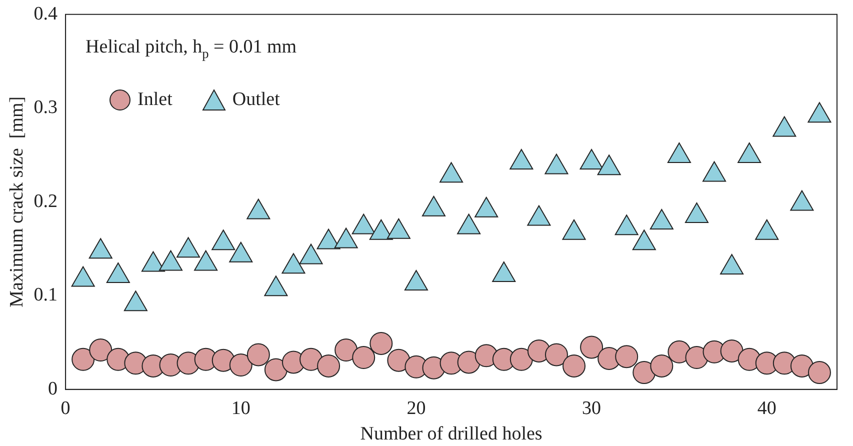  What do you see at coordinates (46, 13) in the screenshot?
I see `y-tick-label: 0.4` at bounding box center [46, 13].